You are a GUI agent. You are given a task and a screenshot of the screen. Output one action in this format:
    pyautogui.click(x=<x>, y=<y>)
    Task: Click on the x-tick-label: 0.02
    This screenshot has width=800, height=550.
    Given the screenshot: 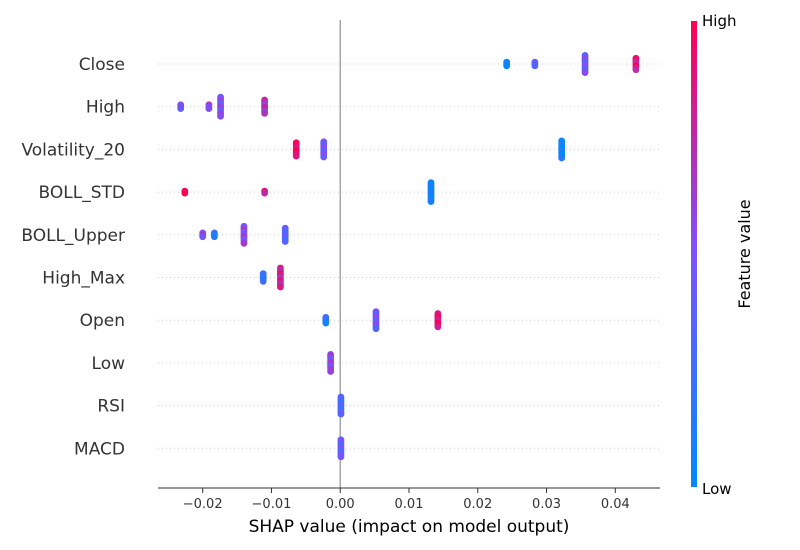 What is the action you would take?
    pyautogui.click(x=477, y=504)
    